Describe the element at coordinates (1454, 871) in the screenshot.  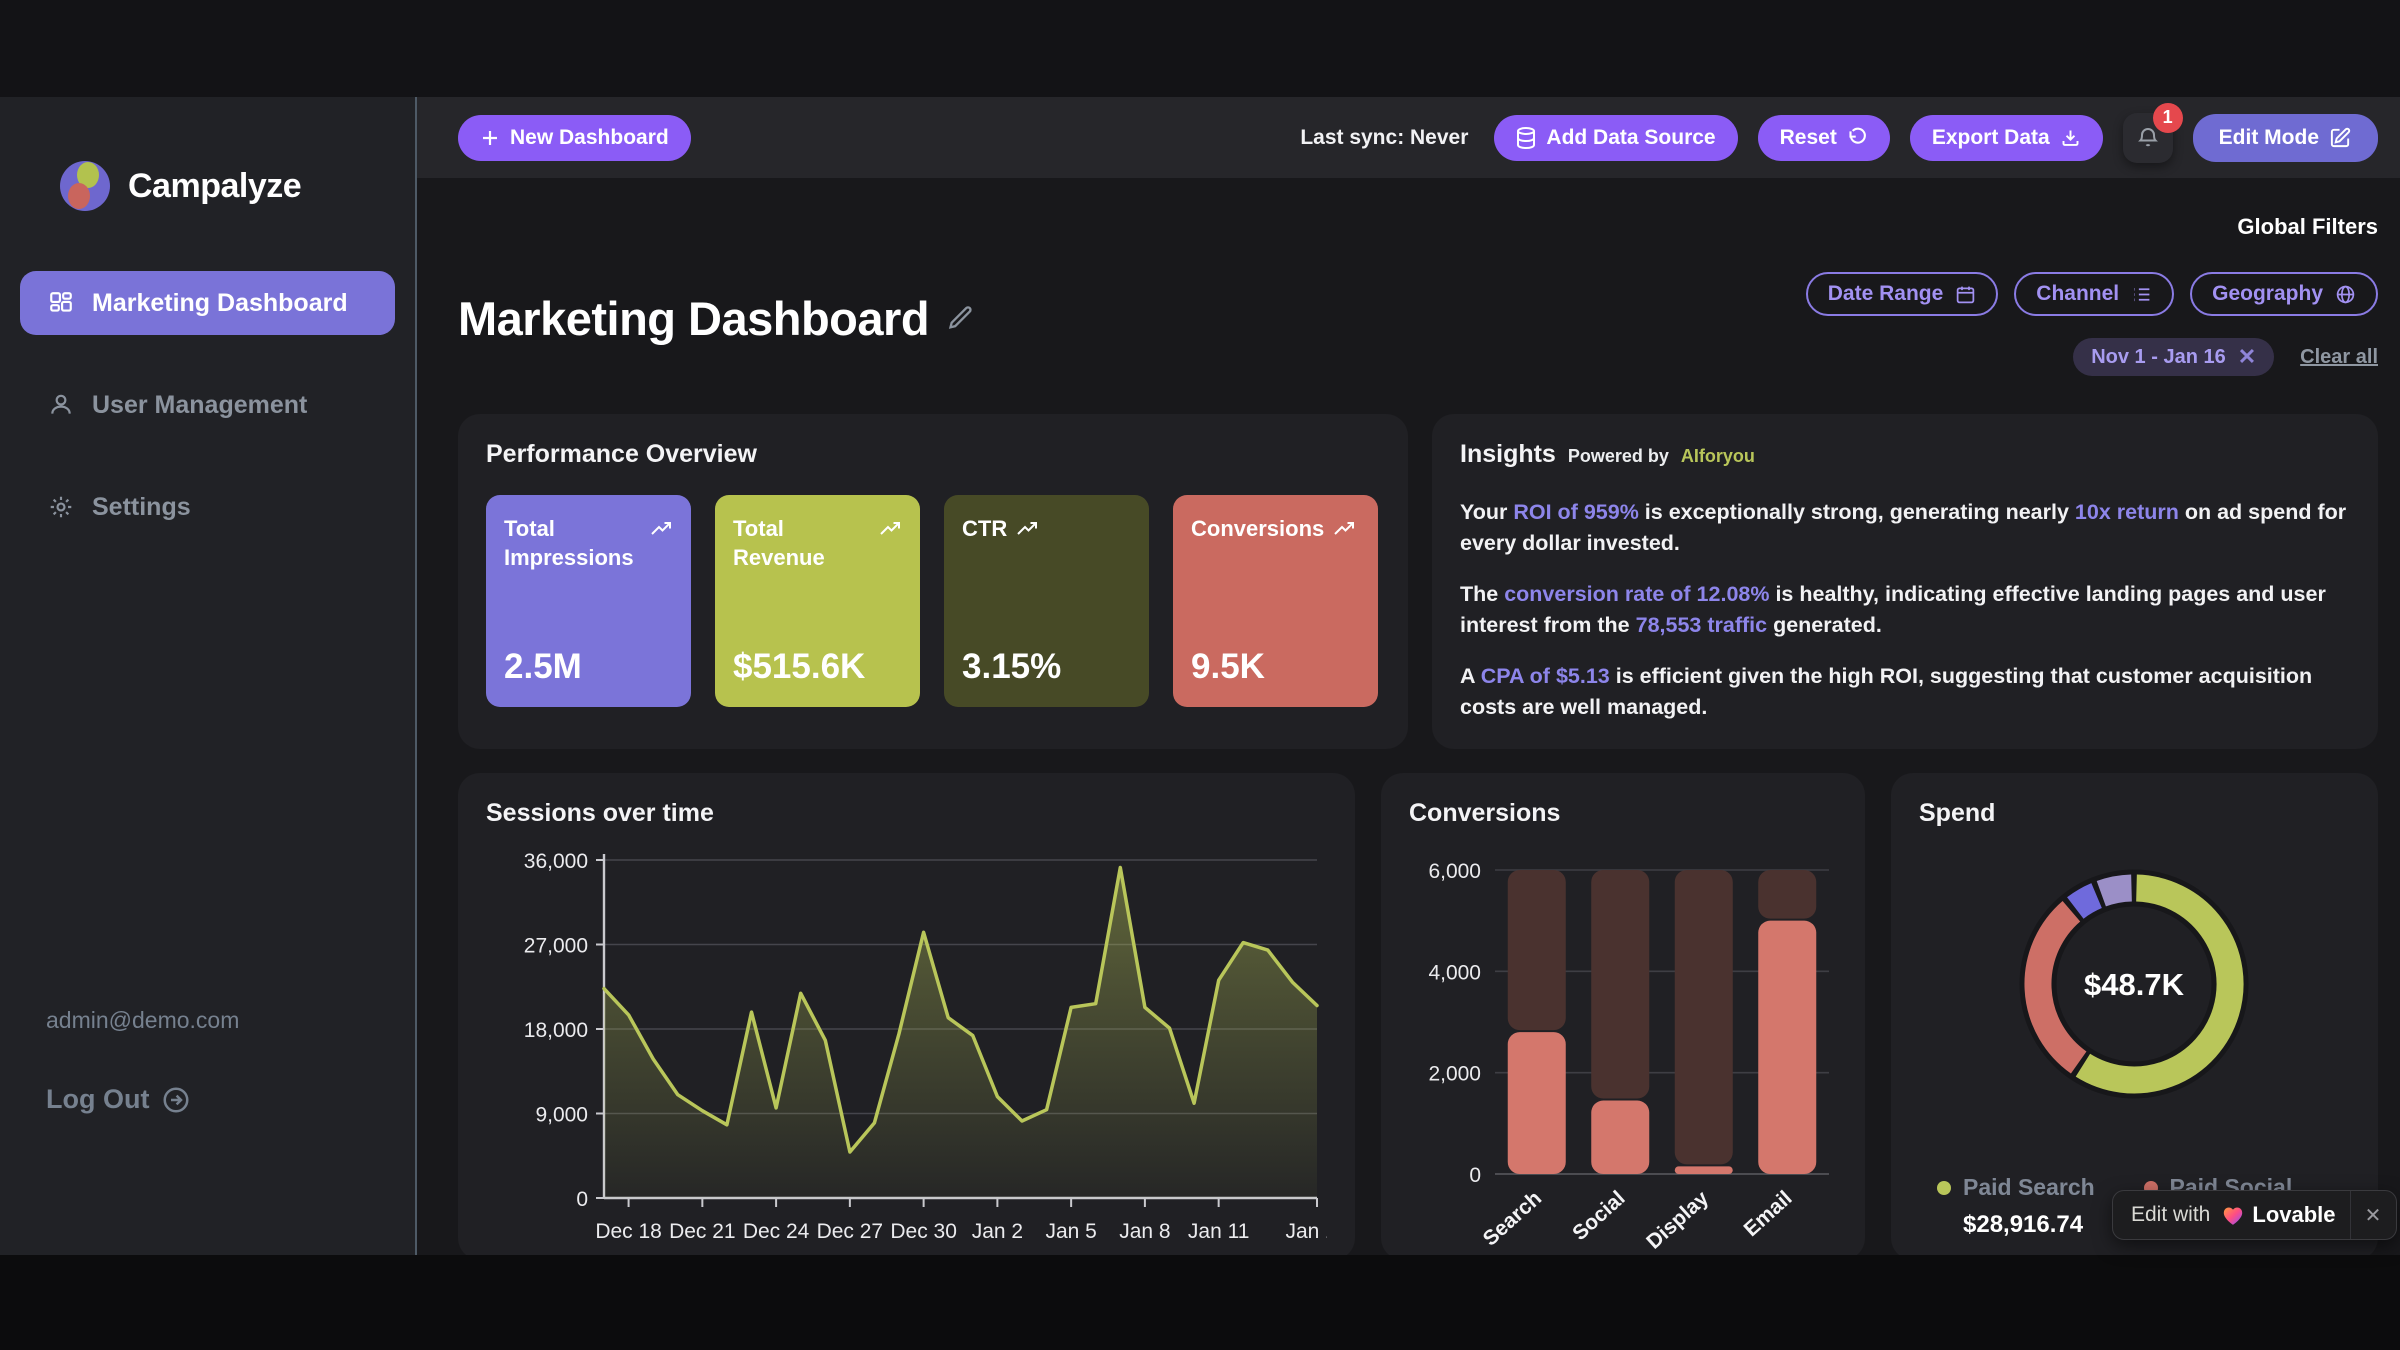
I see `y-tick-label: 6,000` at that location.